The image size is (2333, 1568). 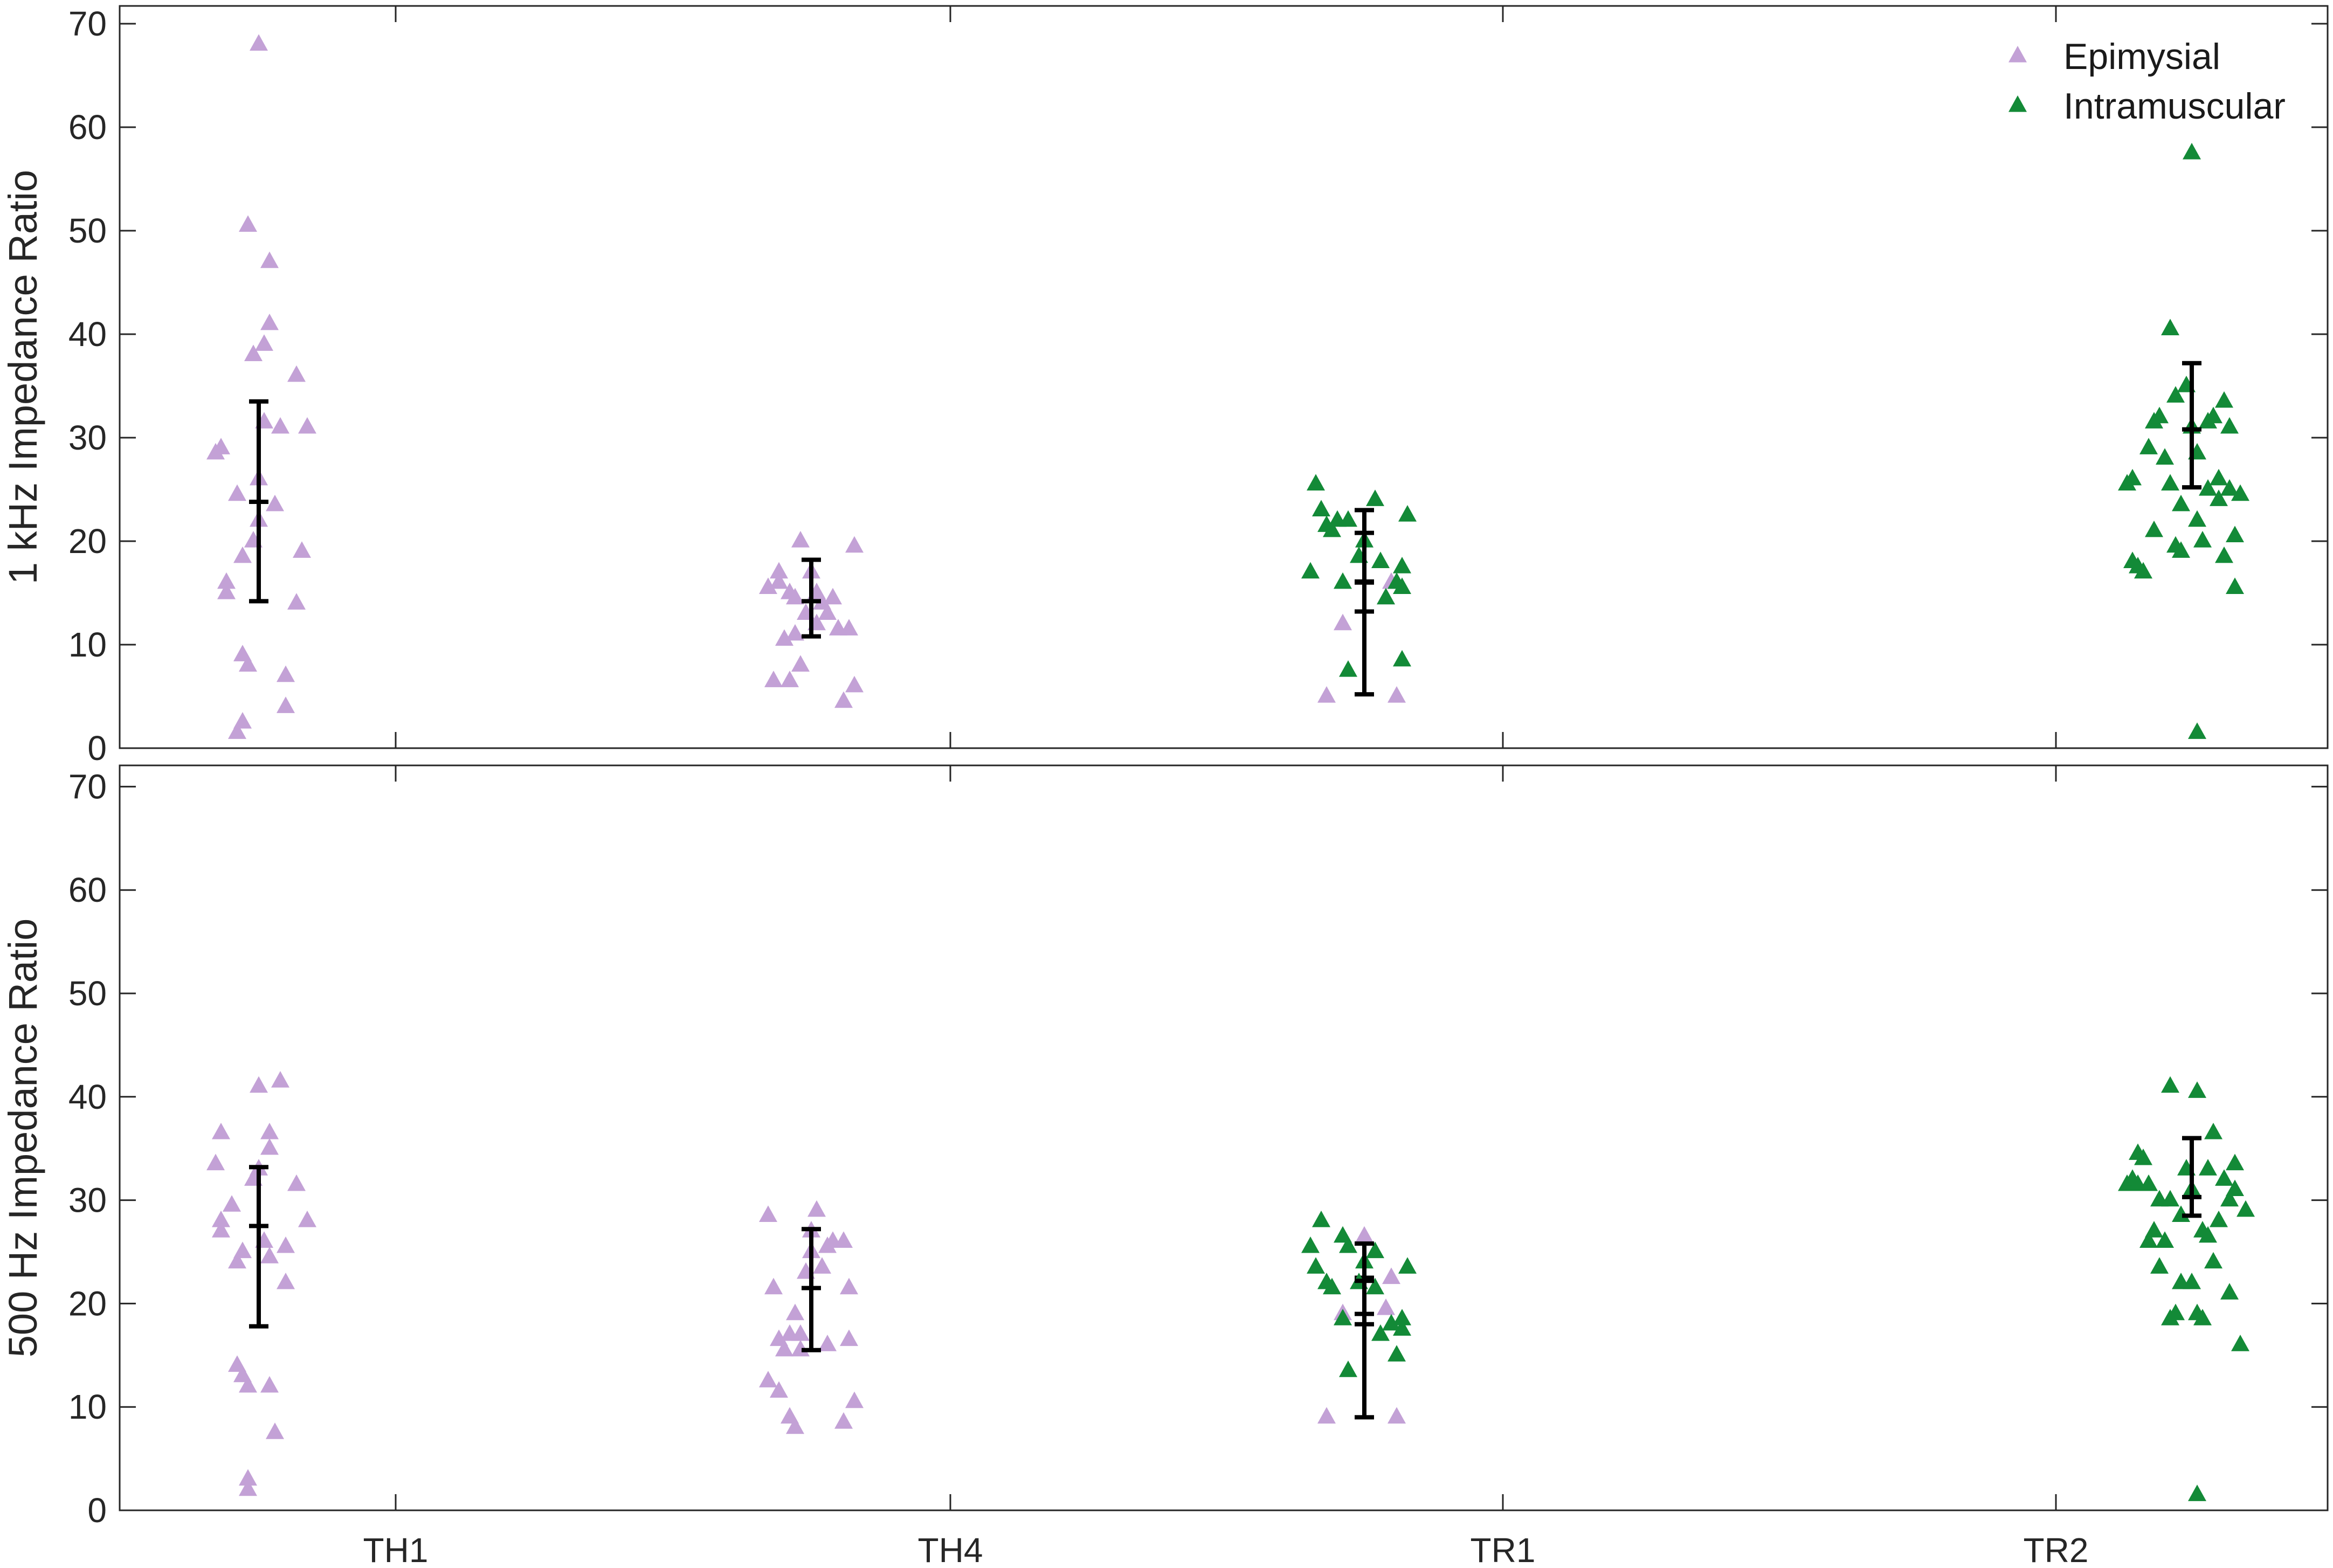 I want to click on y-tick-label: 0, so click(x=97, y=748).